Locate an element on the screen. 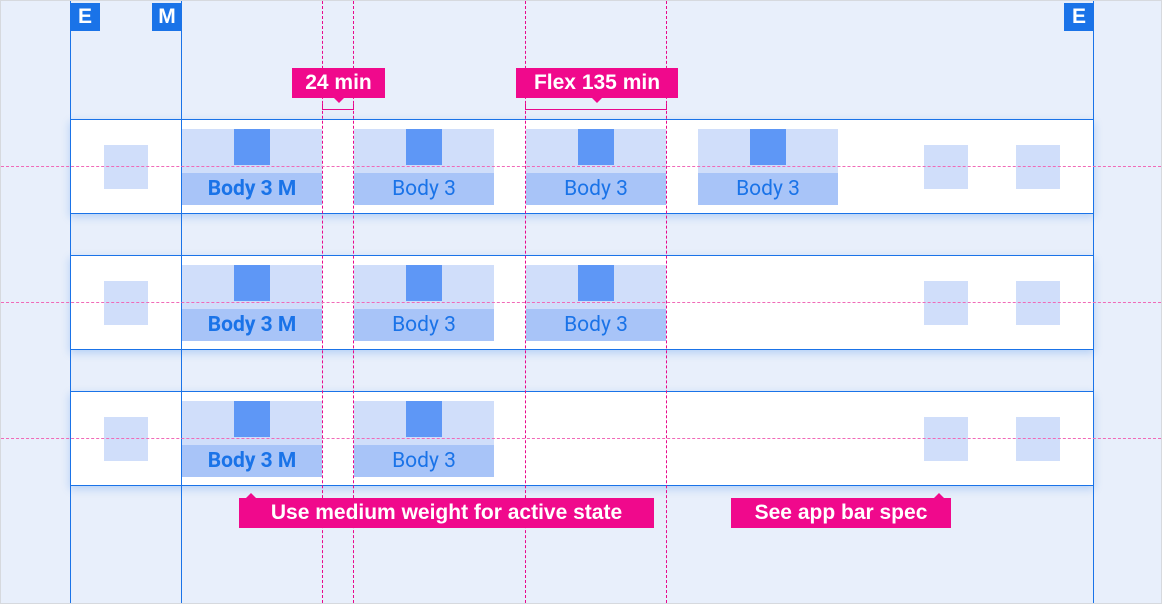  edge-badge-left: E is located at coordinates (85, 17).